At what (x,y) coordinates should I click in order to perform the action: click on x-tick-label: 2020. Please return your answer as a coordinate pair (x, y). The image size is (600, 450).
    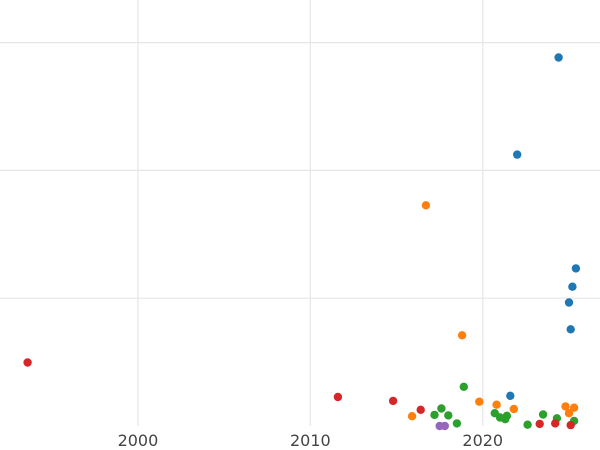
    Looking at the image, I should click on (482, 440).